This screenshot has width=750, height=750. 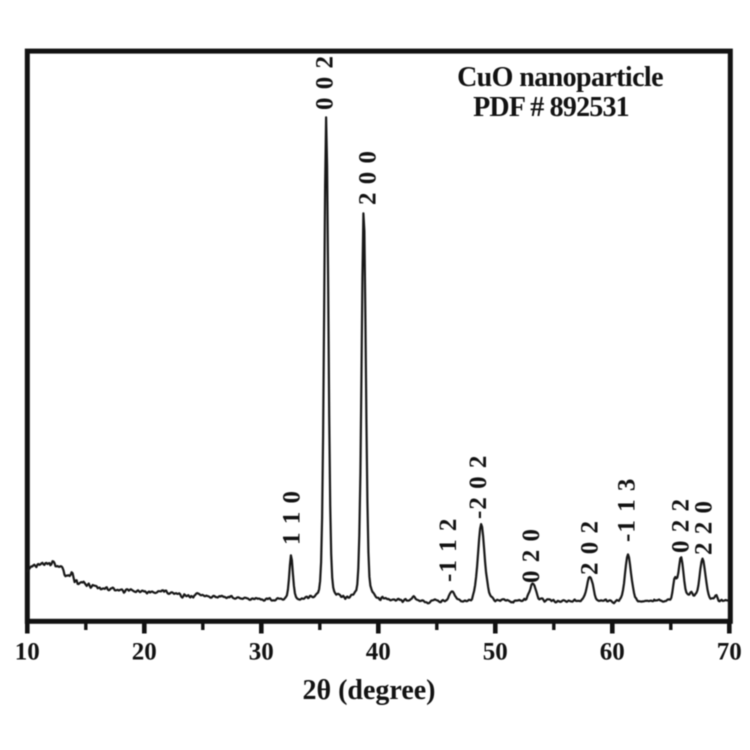 What do you see at coordinates (531, 555) in the screenshot?
I see `svg-text: 0 2 0` at bounding box center [531, 555].